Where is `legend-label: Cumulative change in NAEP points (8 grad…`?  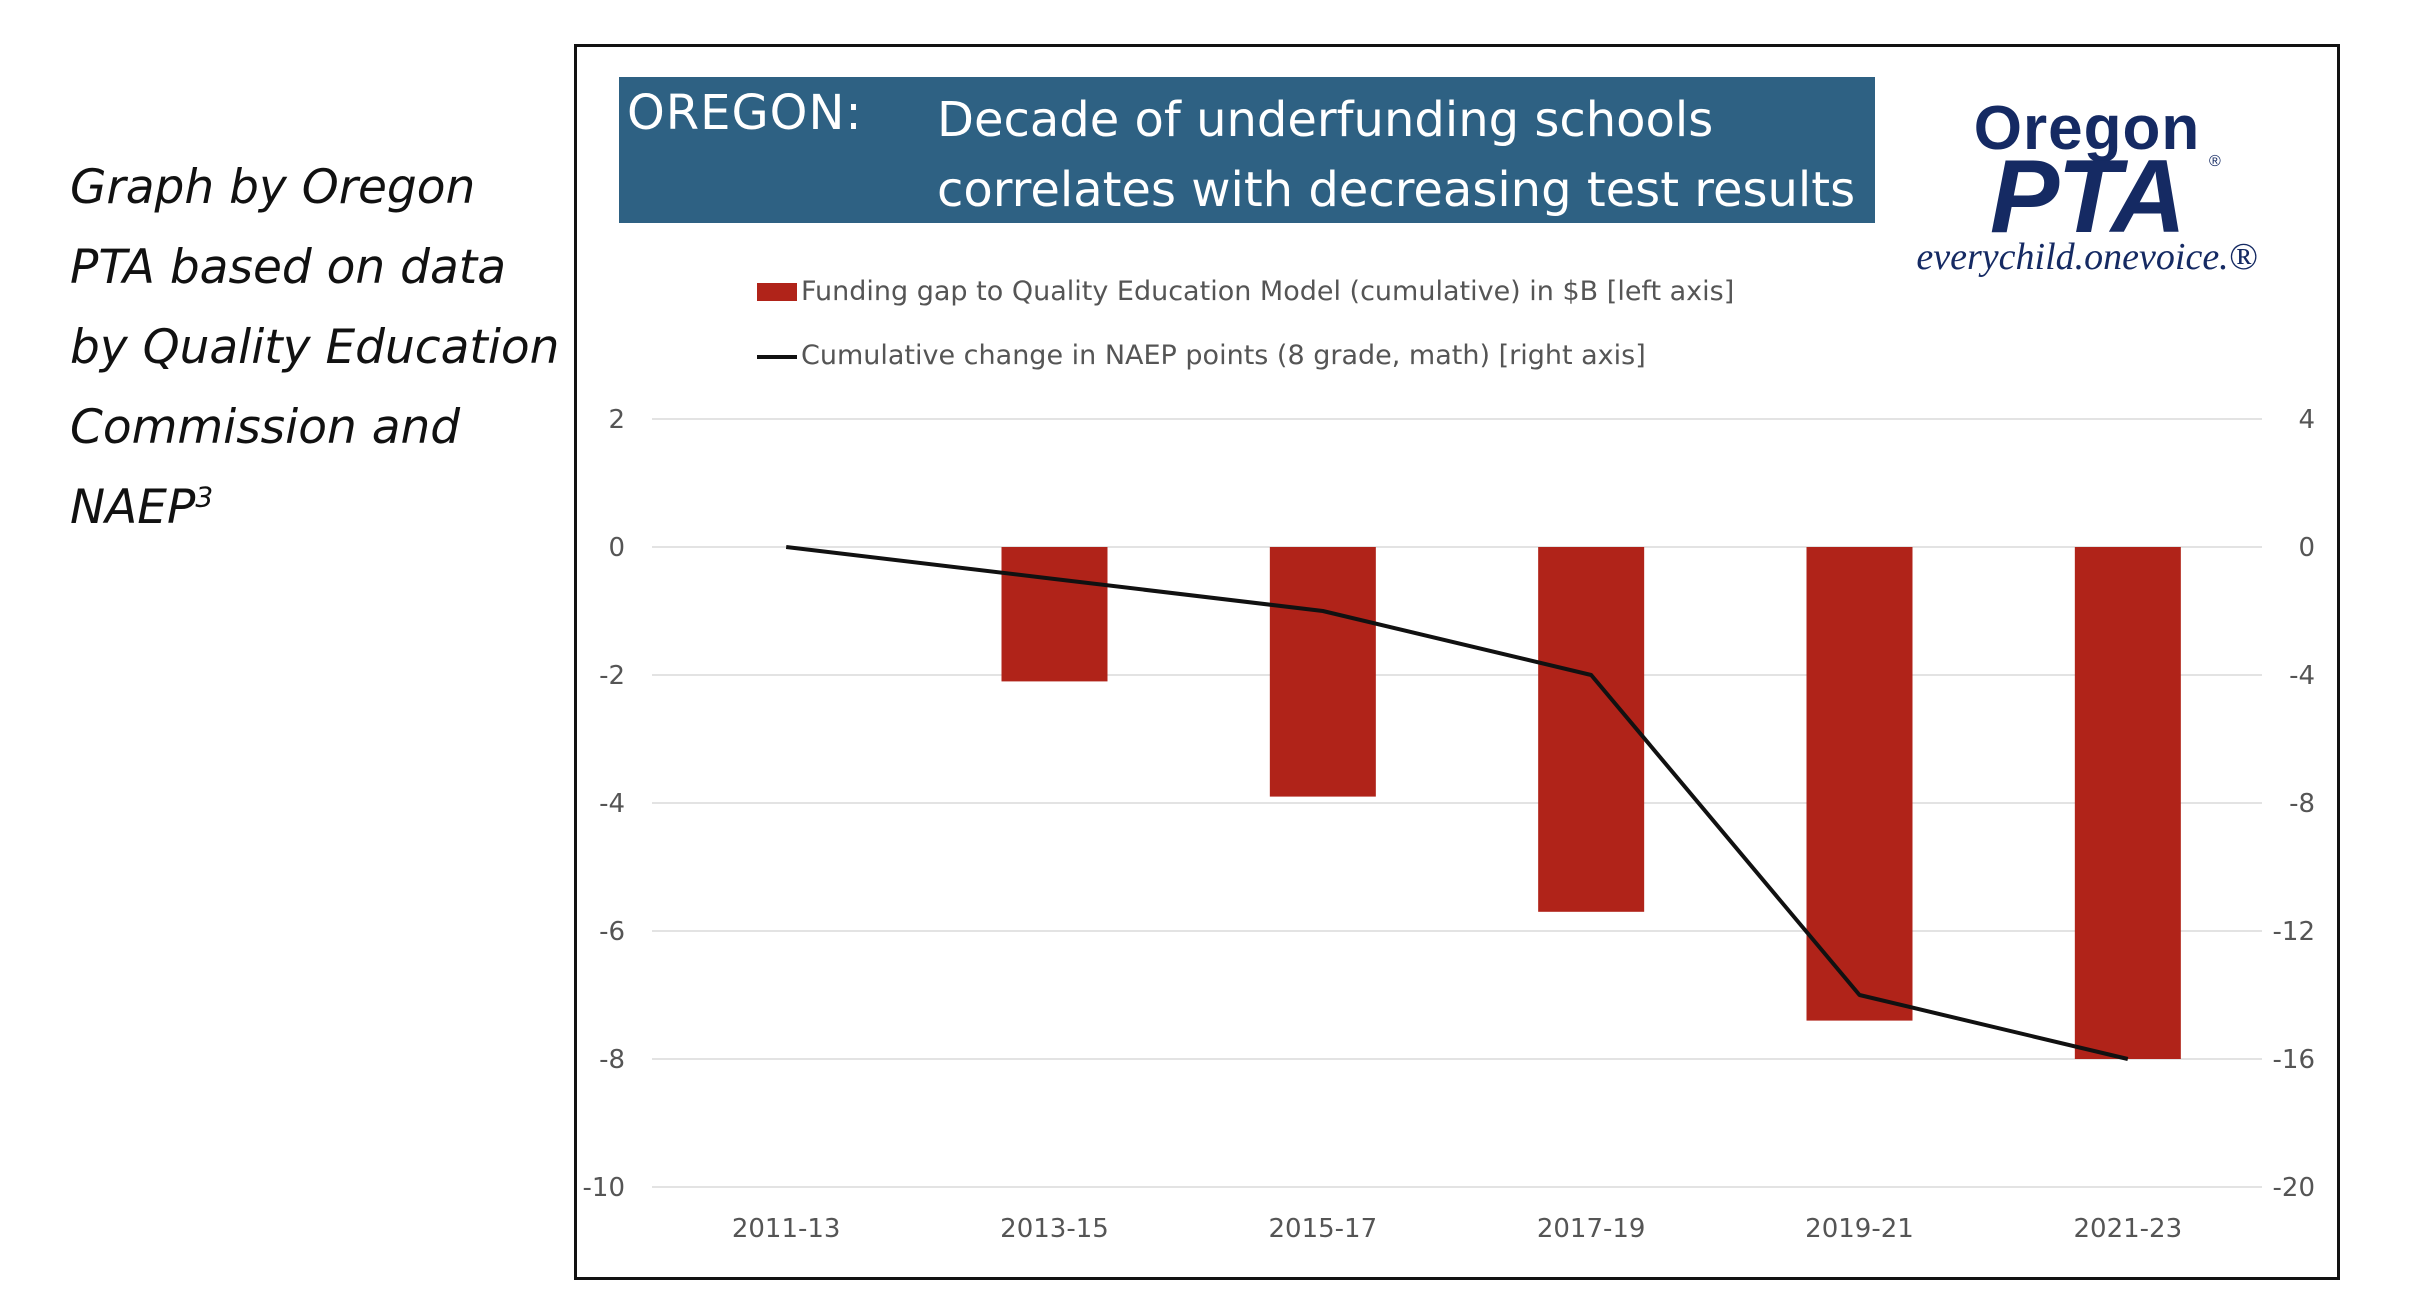 legend-label: Cumulative change in NAEP points (8 grad… is located at coordinates (1223, 355).